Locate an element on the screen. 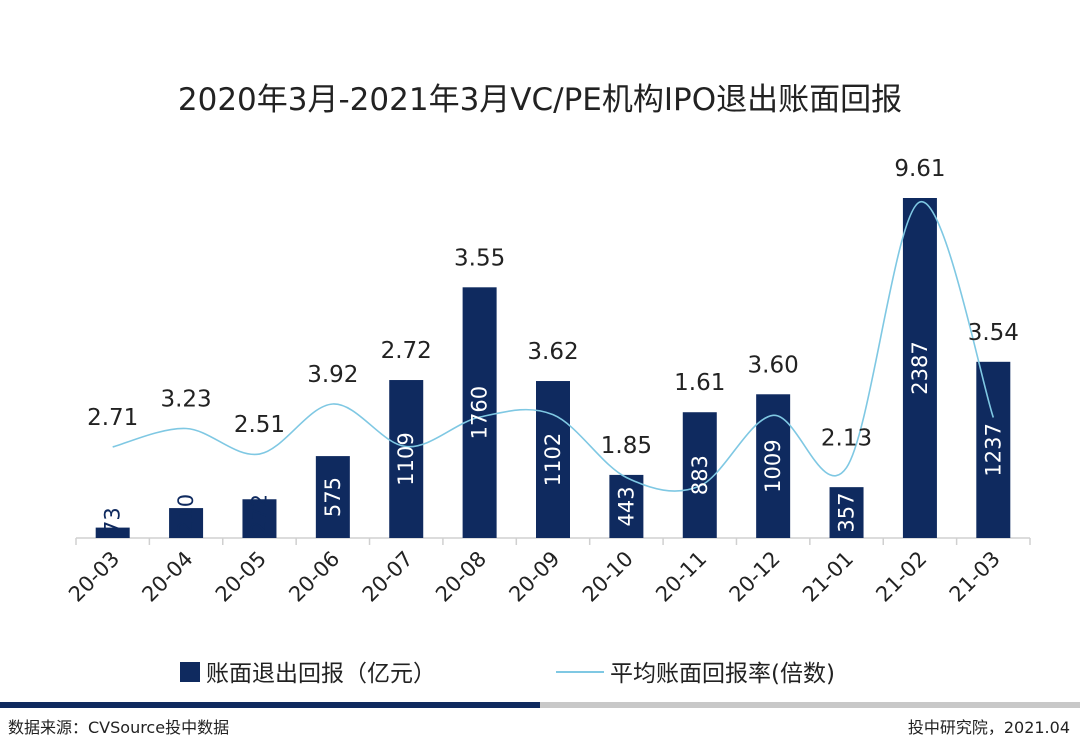  x-tick-20-03: 20-03 is located at coordinates (94, 577).